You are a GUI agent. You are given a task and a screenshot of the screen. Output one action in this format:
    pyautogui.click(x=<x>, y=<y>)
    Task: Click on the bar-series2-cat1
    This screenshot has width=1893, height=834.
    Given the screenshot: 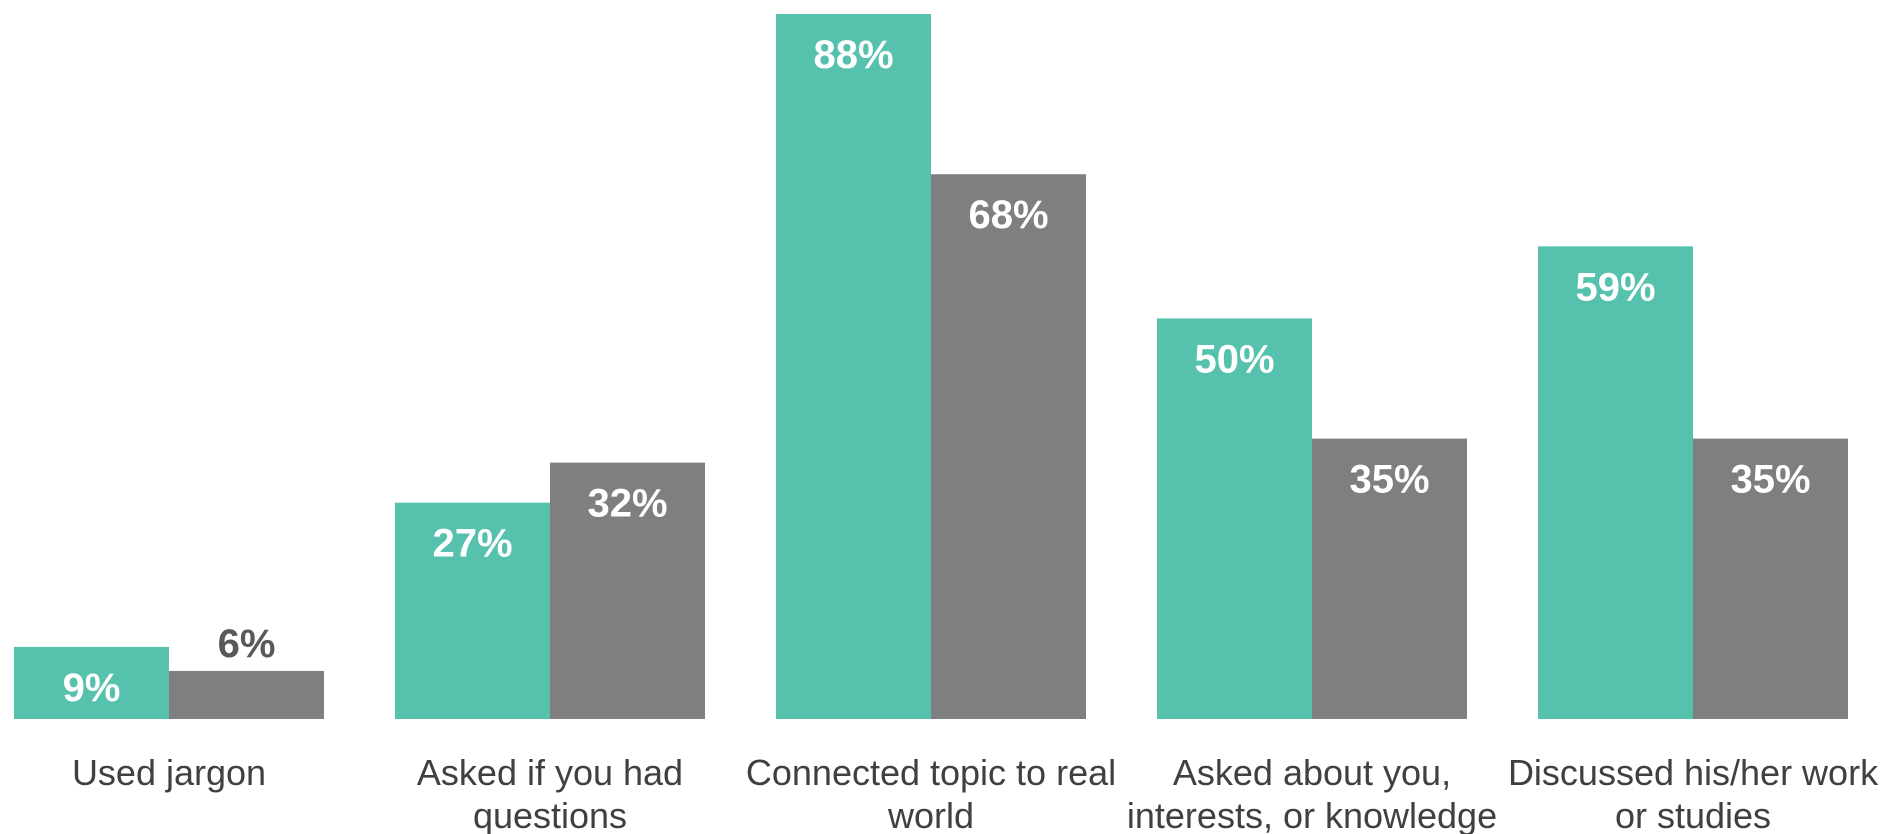 What is the action you would take?
    pyautogui.click(x=246, y=694)
    